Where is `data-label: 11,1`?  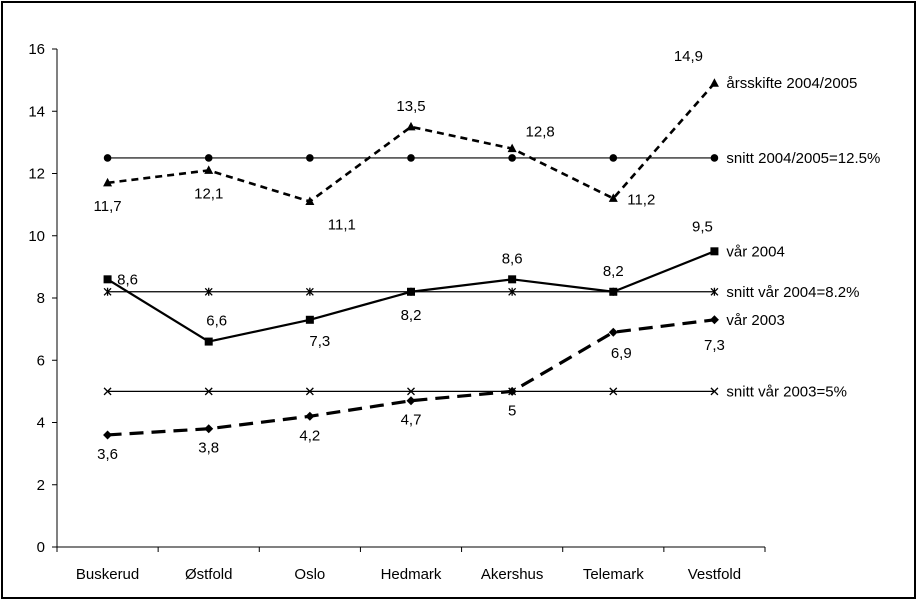 data-label: 11,1 is located at coordinates (342, 225).